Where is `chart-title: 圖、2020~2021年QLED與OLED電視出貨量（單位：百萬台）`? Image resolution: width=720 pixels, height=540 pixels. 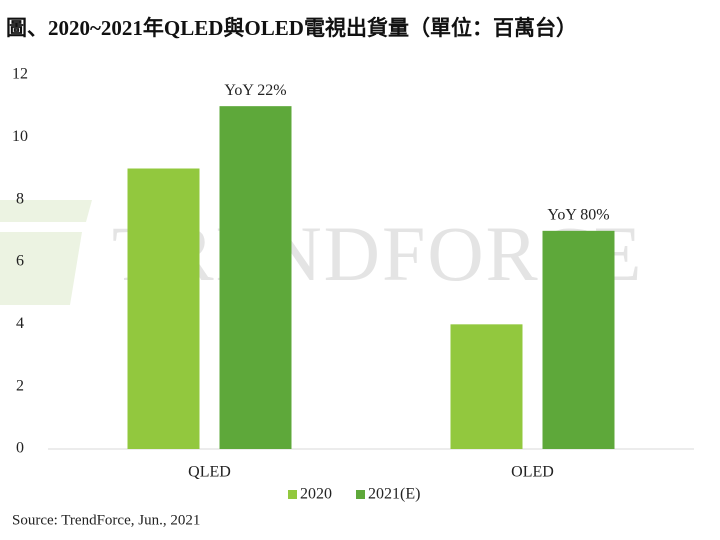
chart-title: 圖、2020~2021年QLED與OLED電視出貨量（單位：百萬台） is located at coordinates (291, 28).